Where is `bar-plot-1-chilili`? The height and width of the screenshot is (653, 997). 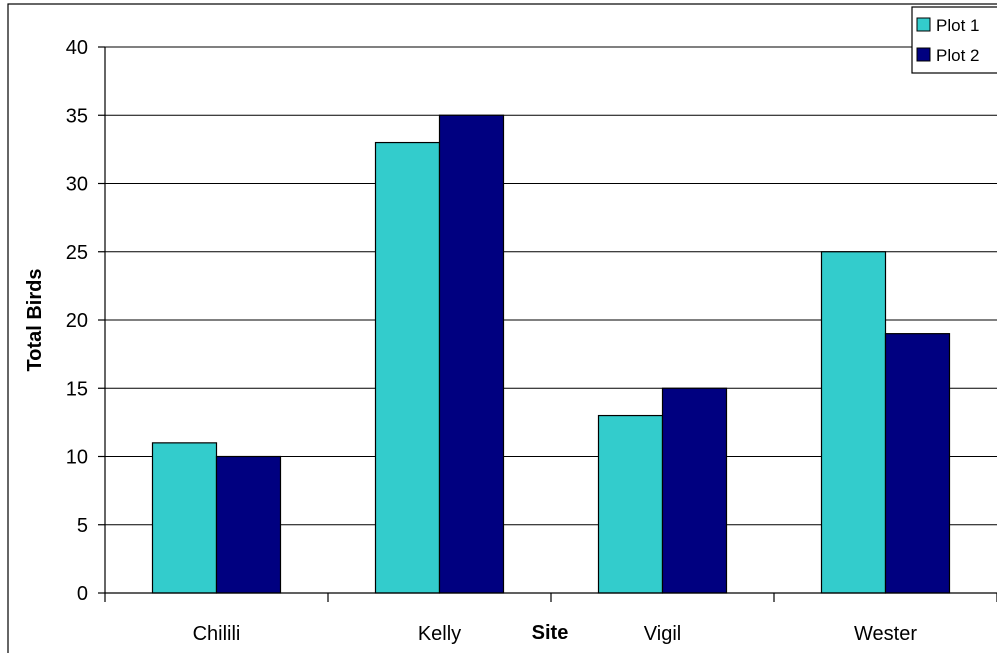
bar-plot-1-chilili is located at coordinates (184, 518).